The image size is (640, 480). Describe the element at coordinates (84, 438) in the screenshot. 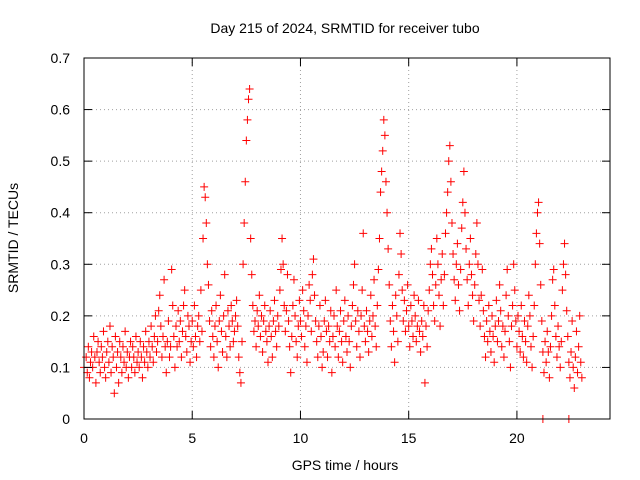

I see `x-tick-label: 0` at that location.